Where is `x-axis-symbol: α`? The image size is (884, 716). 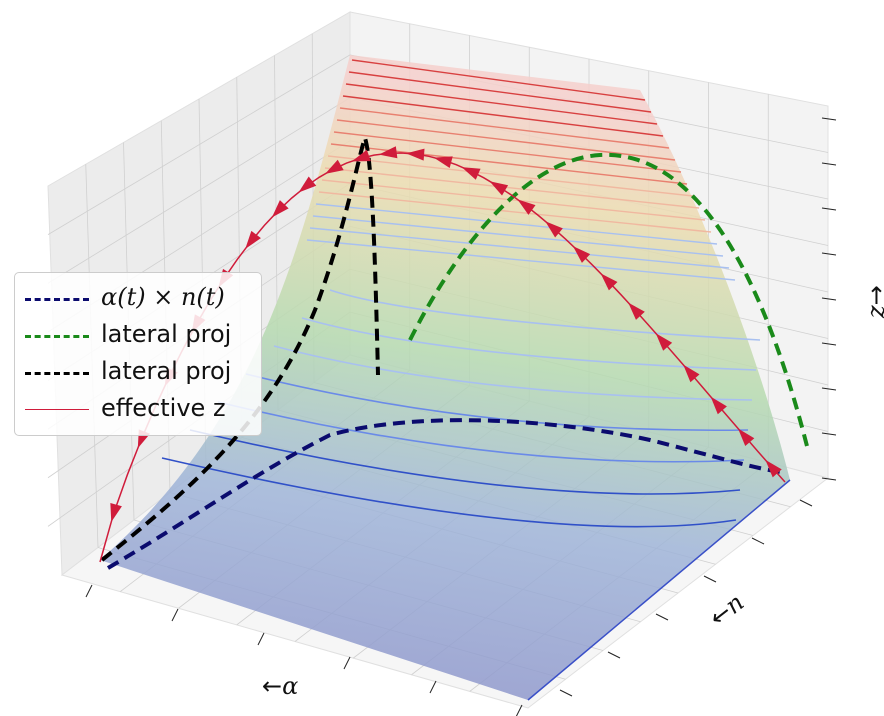
x-axis-symbol: α is located at coordinates (290, 686).